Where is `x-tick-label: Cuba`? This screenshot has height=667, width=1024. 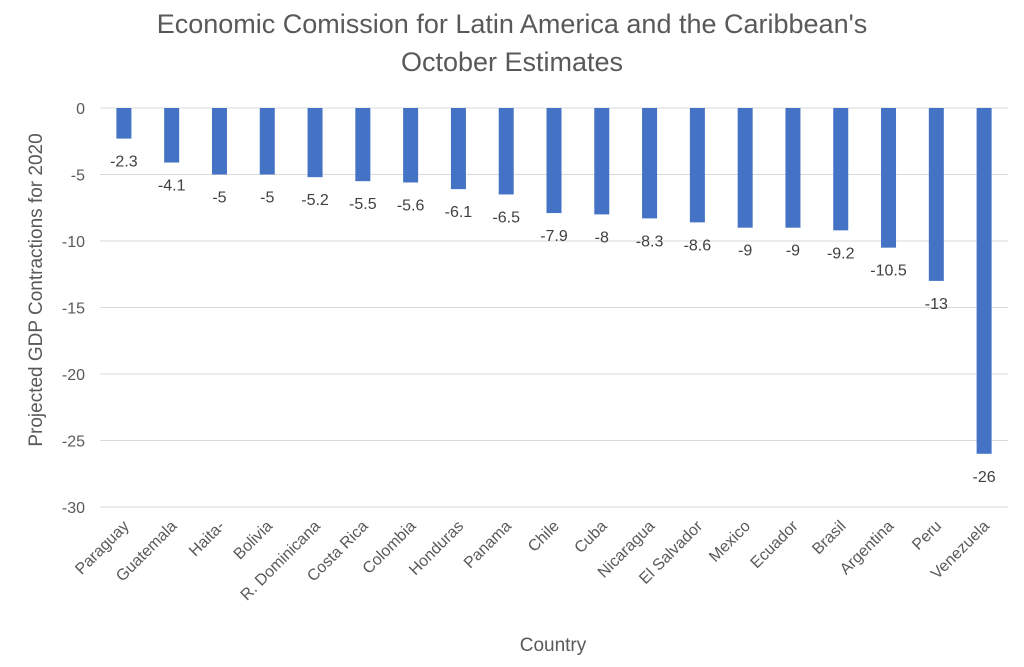
x-tick-label: Cuba is located at coordinates (591, 537).